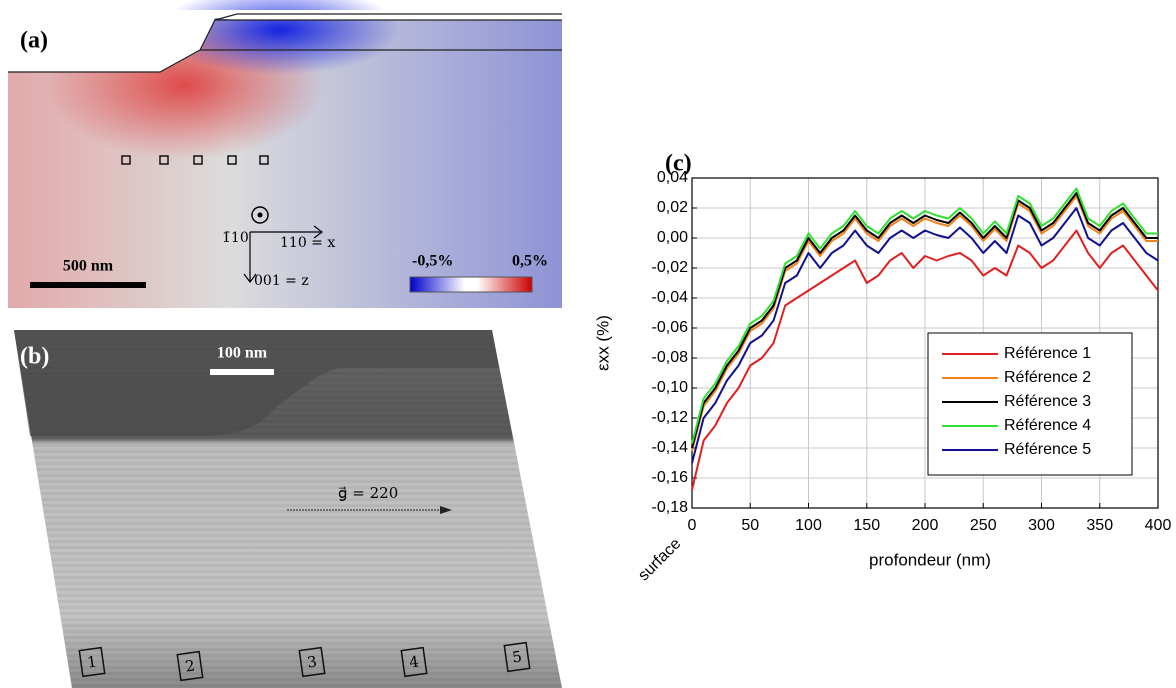 The image size is (1176, 688). I want to click on chart-title: (c), so click(678, 164).